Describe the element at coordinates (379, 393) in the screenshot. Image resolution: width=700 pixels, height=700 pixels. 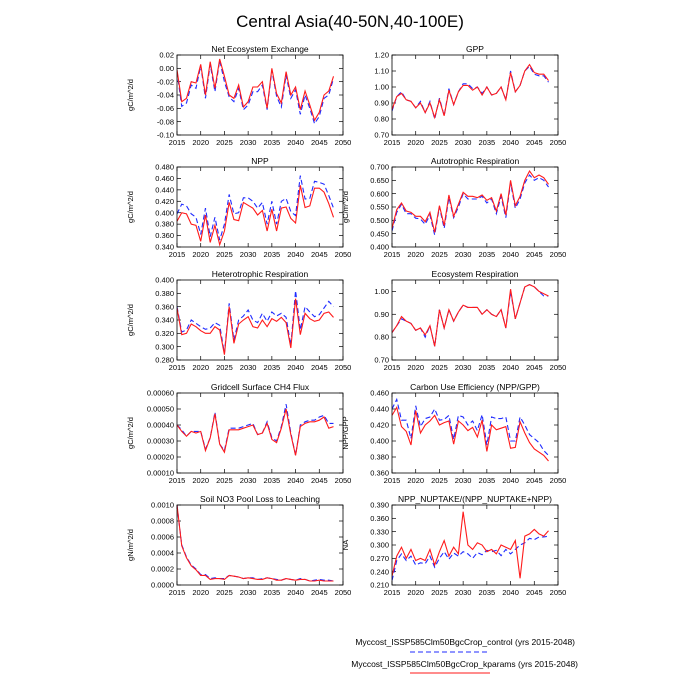
I see `y-tick-label: 0.460` at that location.